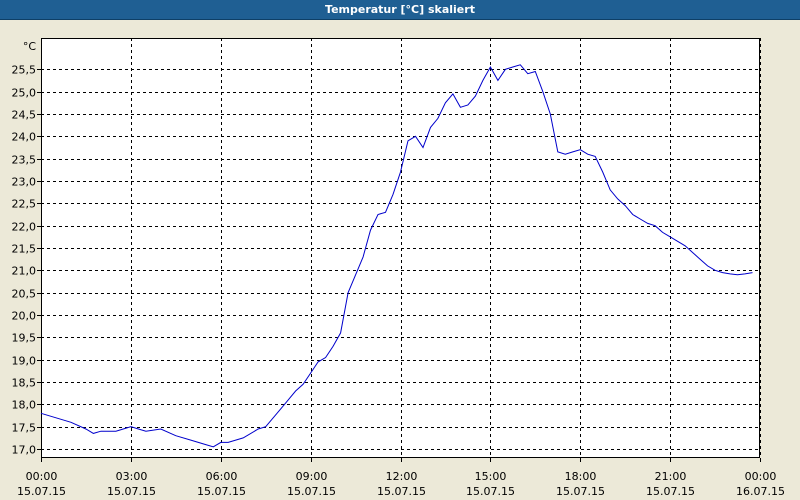 The image size is (800, 500). I want to click on y-tick-label: 25,5, so click(24, 70).